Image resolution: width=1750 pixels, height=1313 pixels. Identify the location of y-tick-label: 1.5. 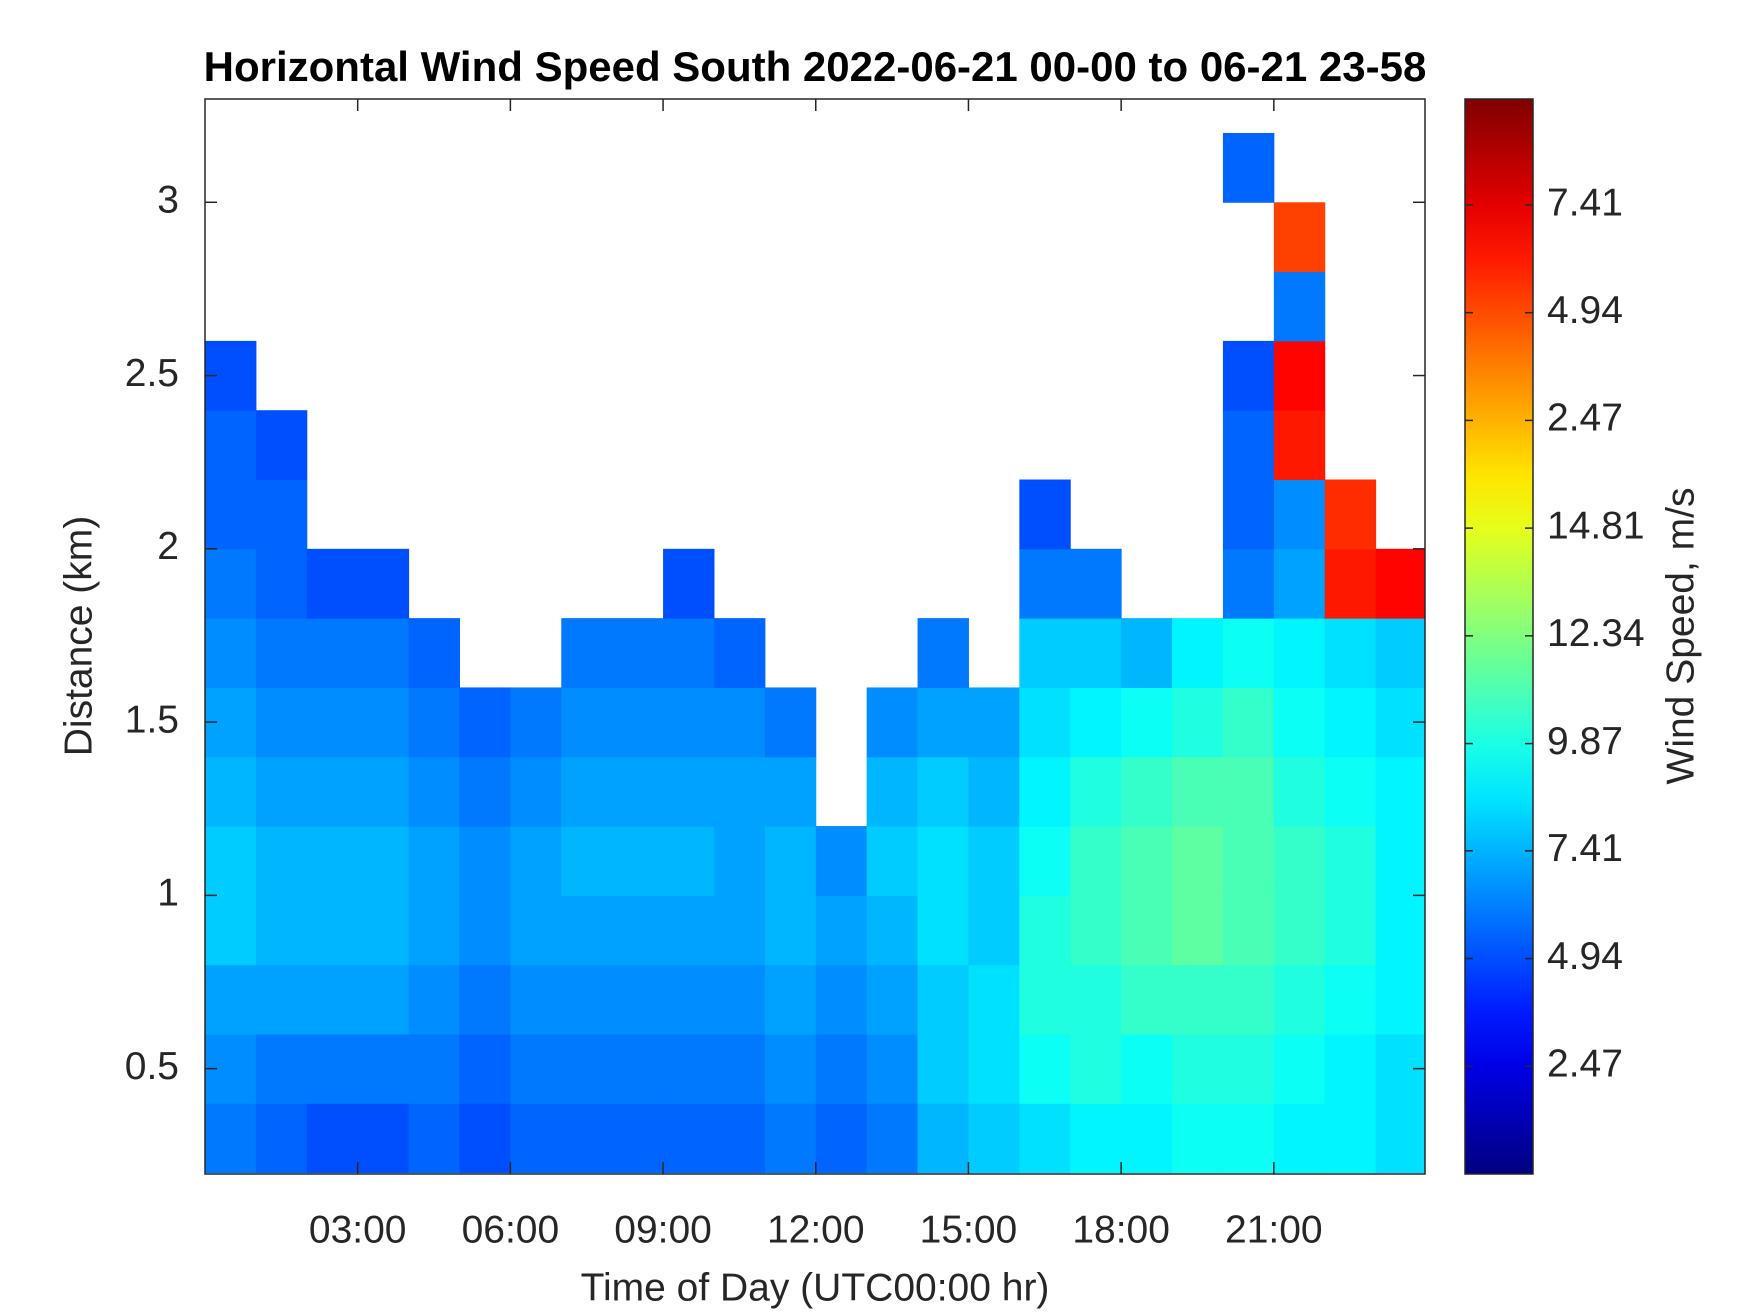
(152, 719).